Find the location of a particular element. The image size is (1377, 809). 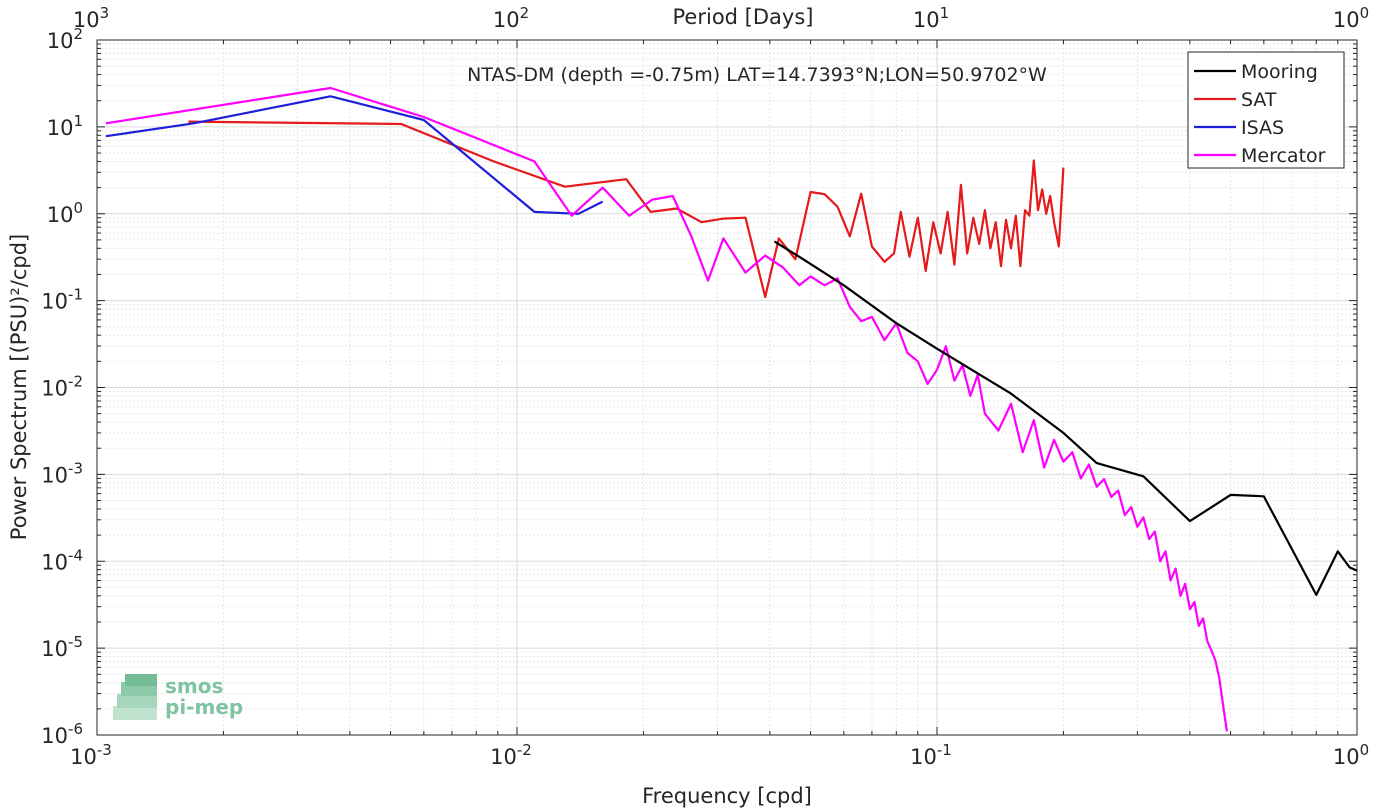

y-tick-label: 10⁰ is located at coordinates (65, 213).